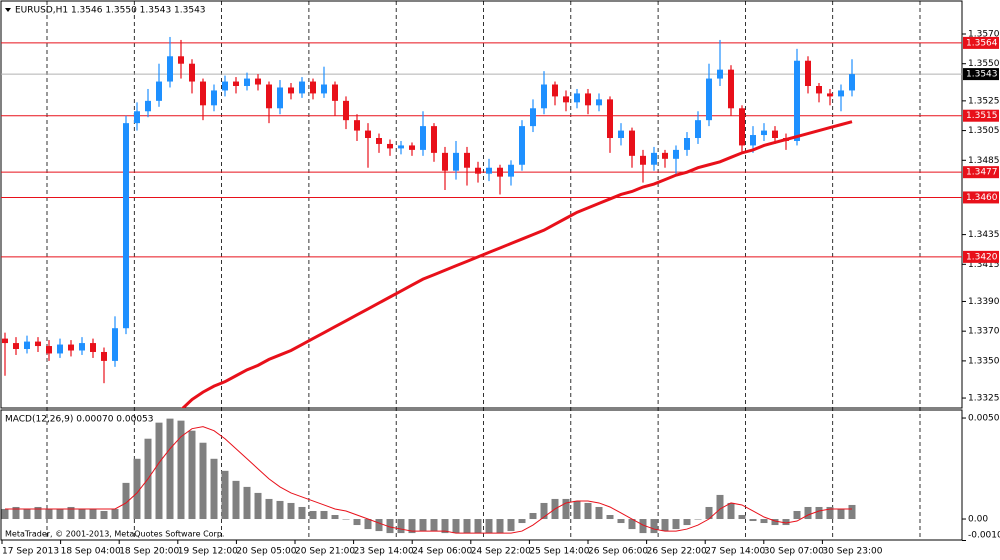 The image size is (1000, 560). I want to click on y-tick-label: 1.3370, so click(984, 332).